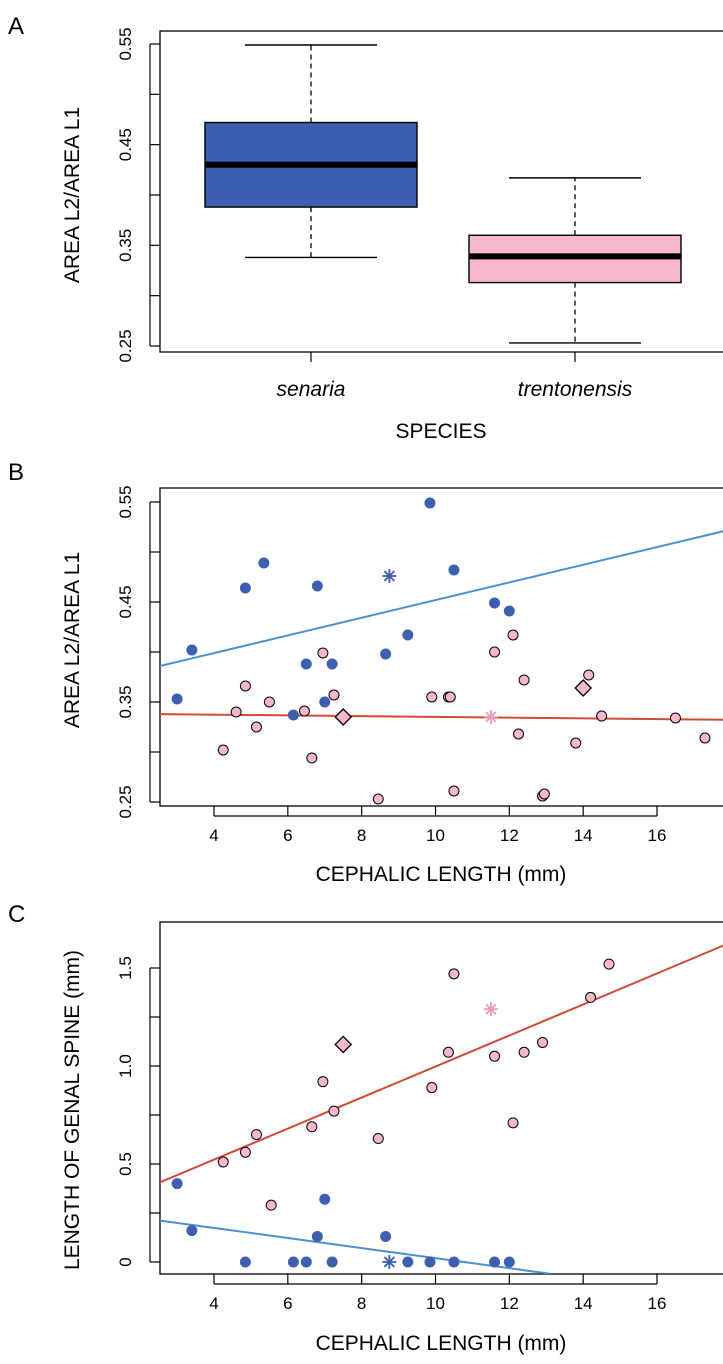  What do you see at coordinates (287, 835) in the screenshot?
I see `panel-b-xtick-label: 6` at bounding box center [287, 835].